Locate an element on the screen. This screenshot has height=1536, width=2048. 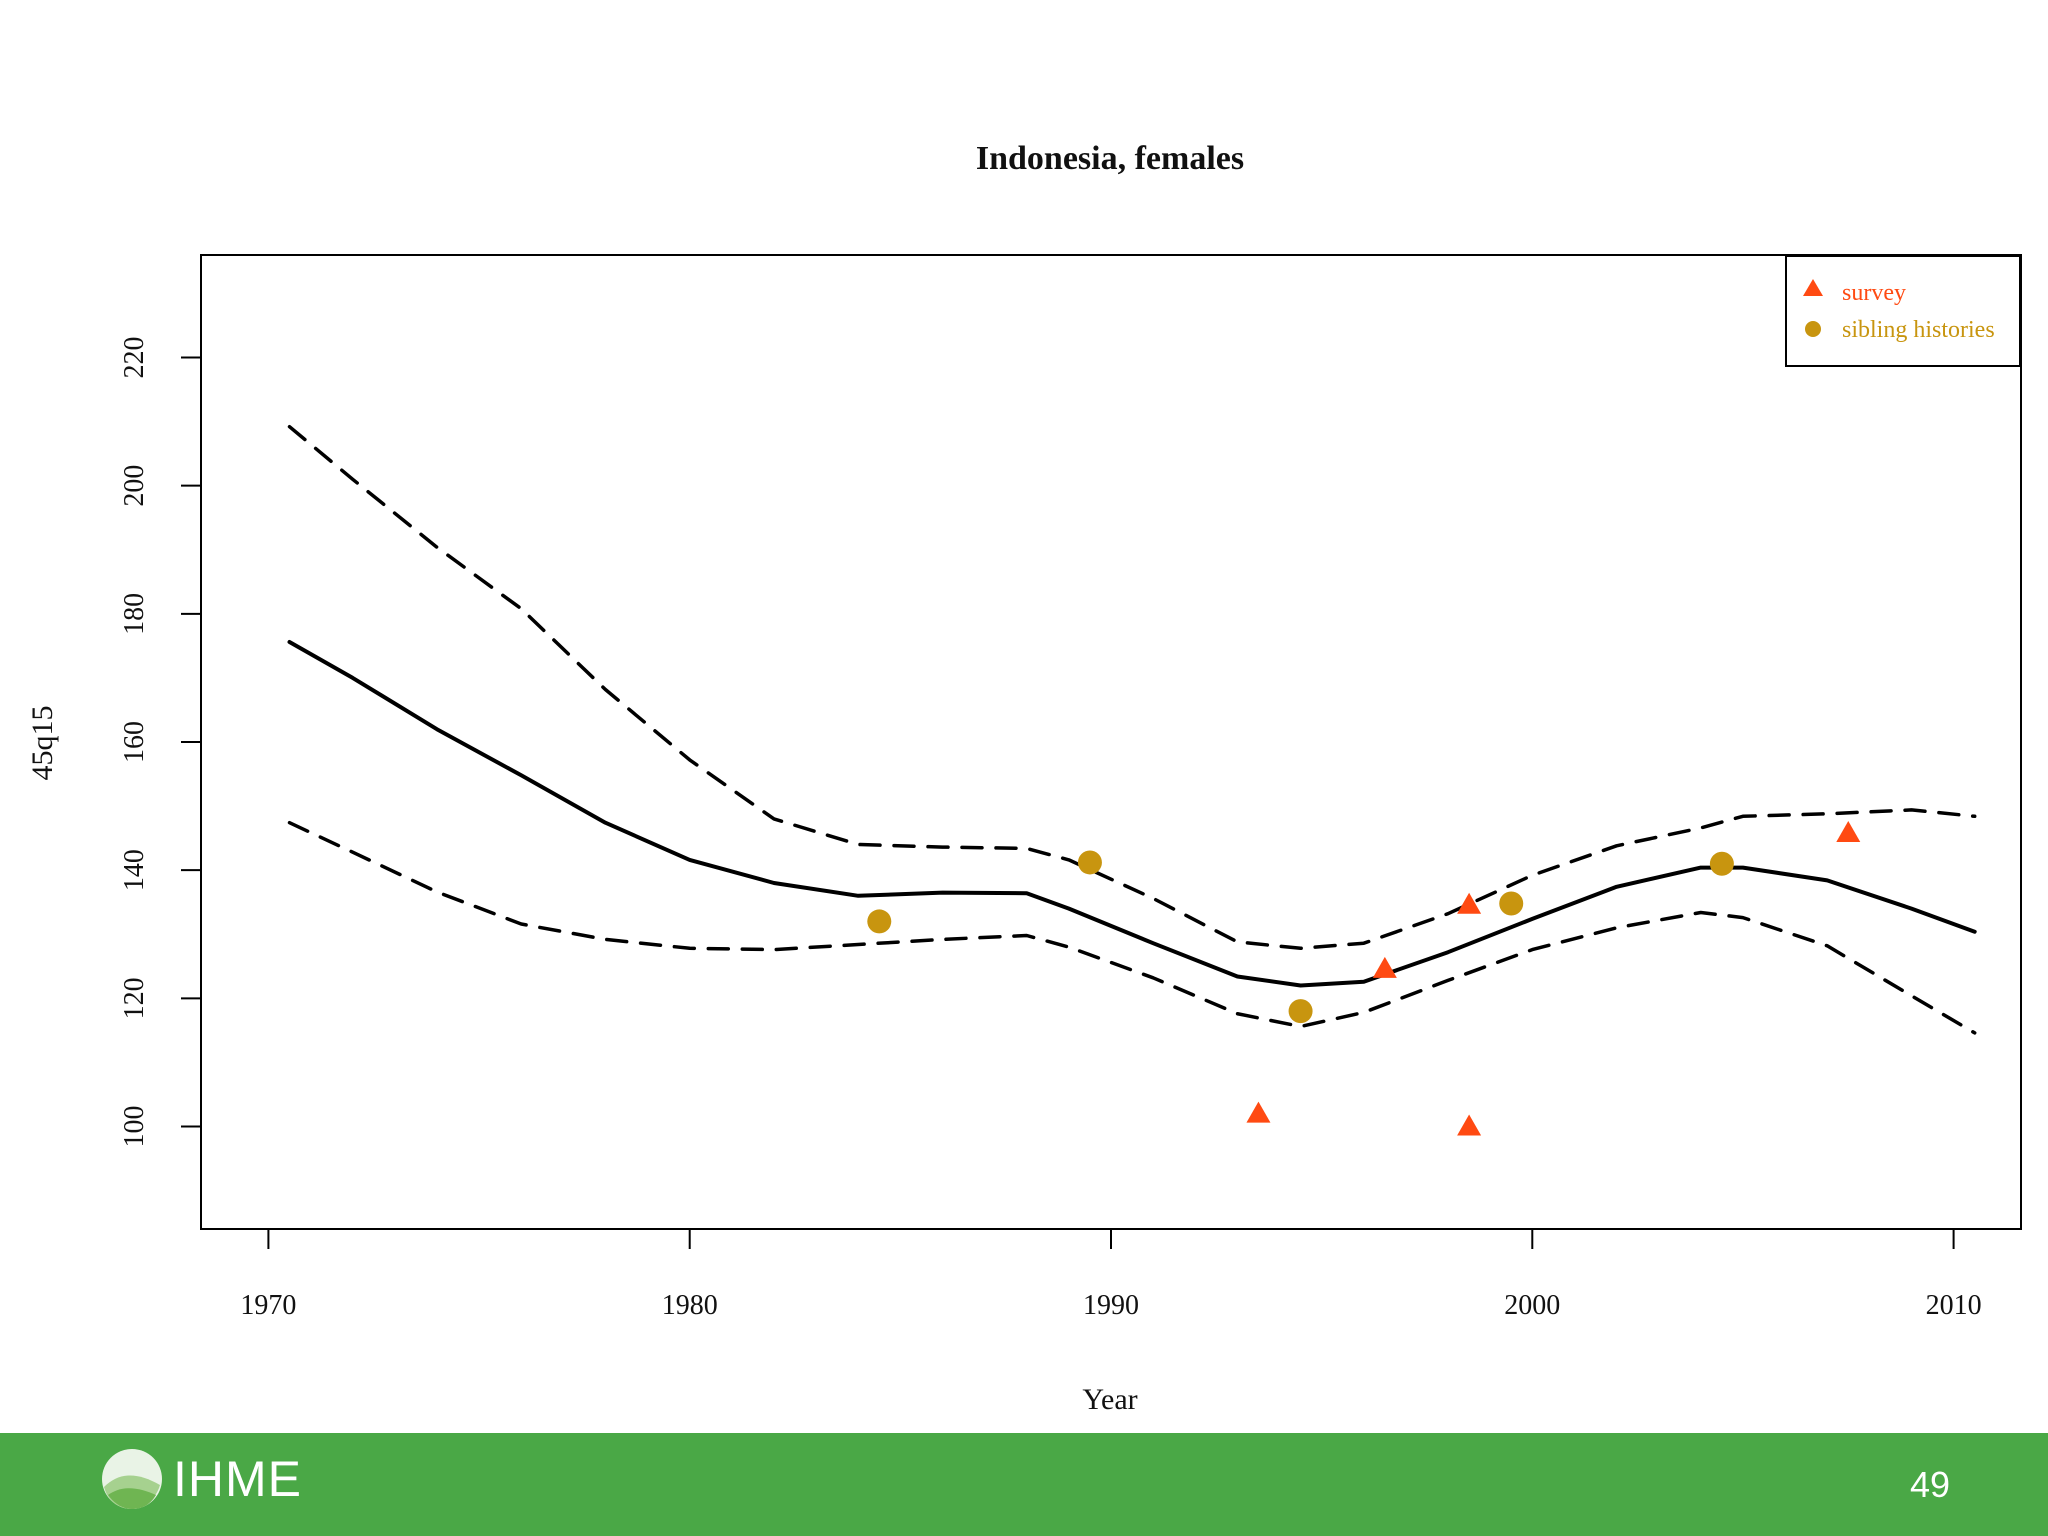
y-tick-label-200: 200 is located at coordinates (134, 486).